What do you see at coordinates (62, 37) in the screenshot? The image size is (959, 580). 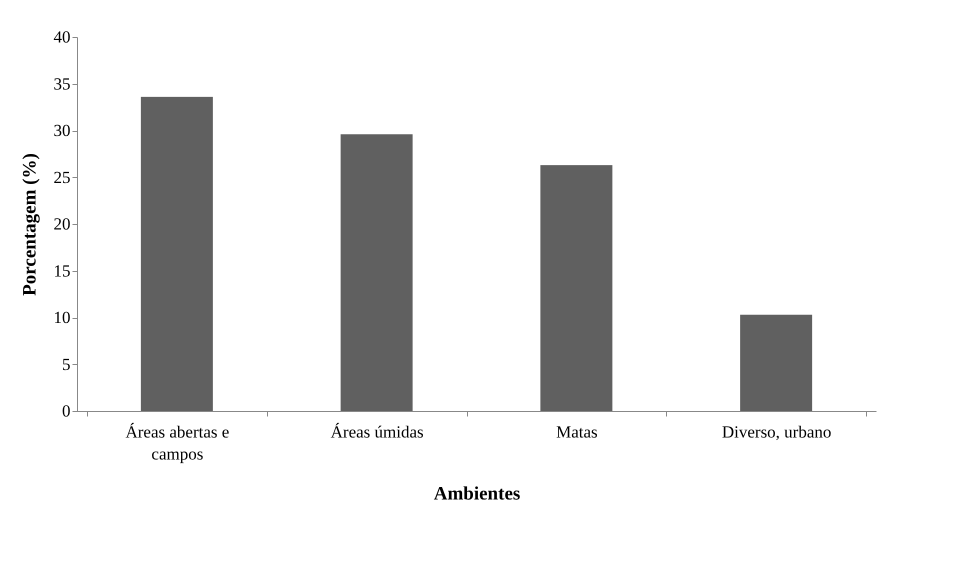 I see `y-tick-label: 40` at bounding box center [62, 37].